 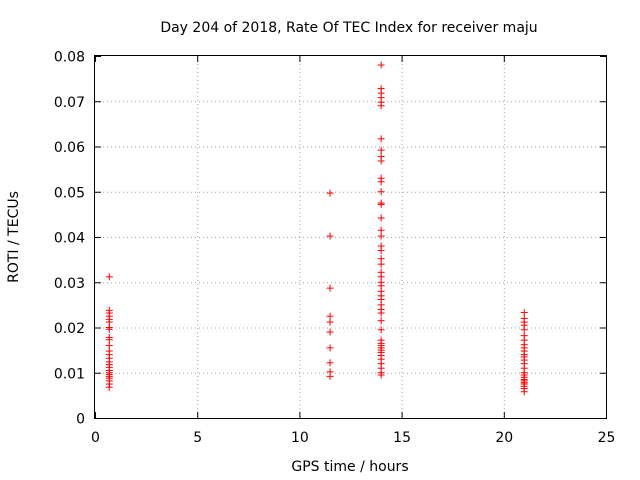 I want to click on x-axis-title: GPS time / hours, so click(x=349, y=467).